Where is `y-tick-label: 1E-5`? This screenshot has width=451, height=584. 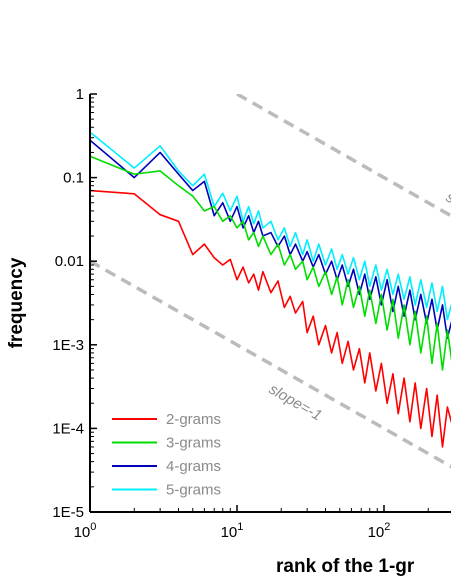
y-tick-label: 1E-5 is located at coordinates (68, 512).